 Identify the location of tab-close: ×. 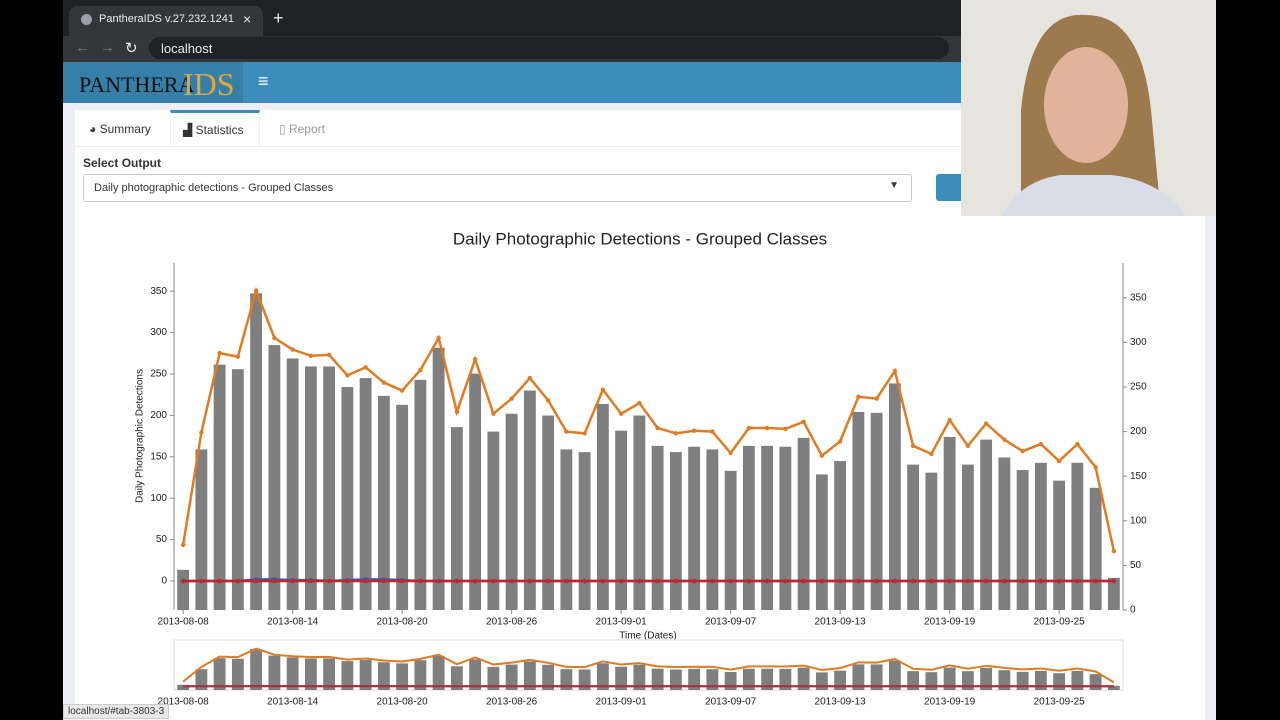
(247, 19).